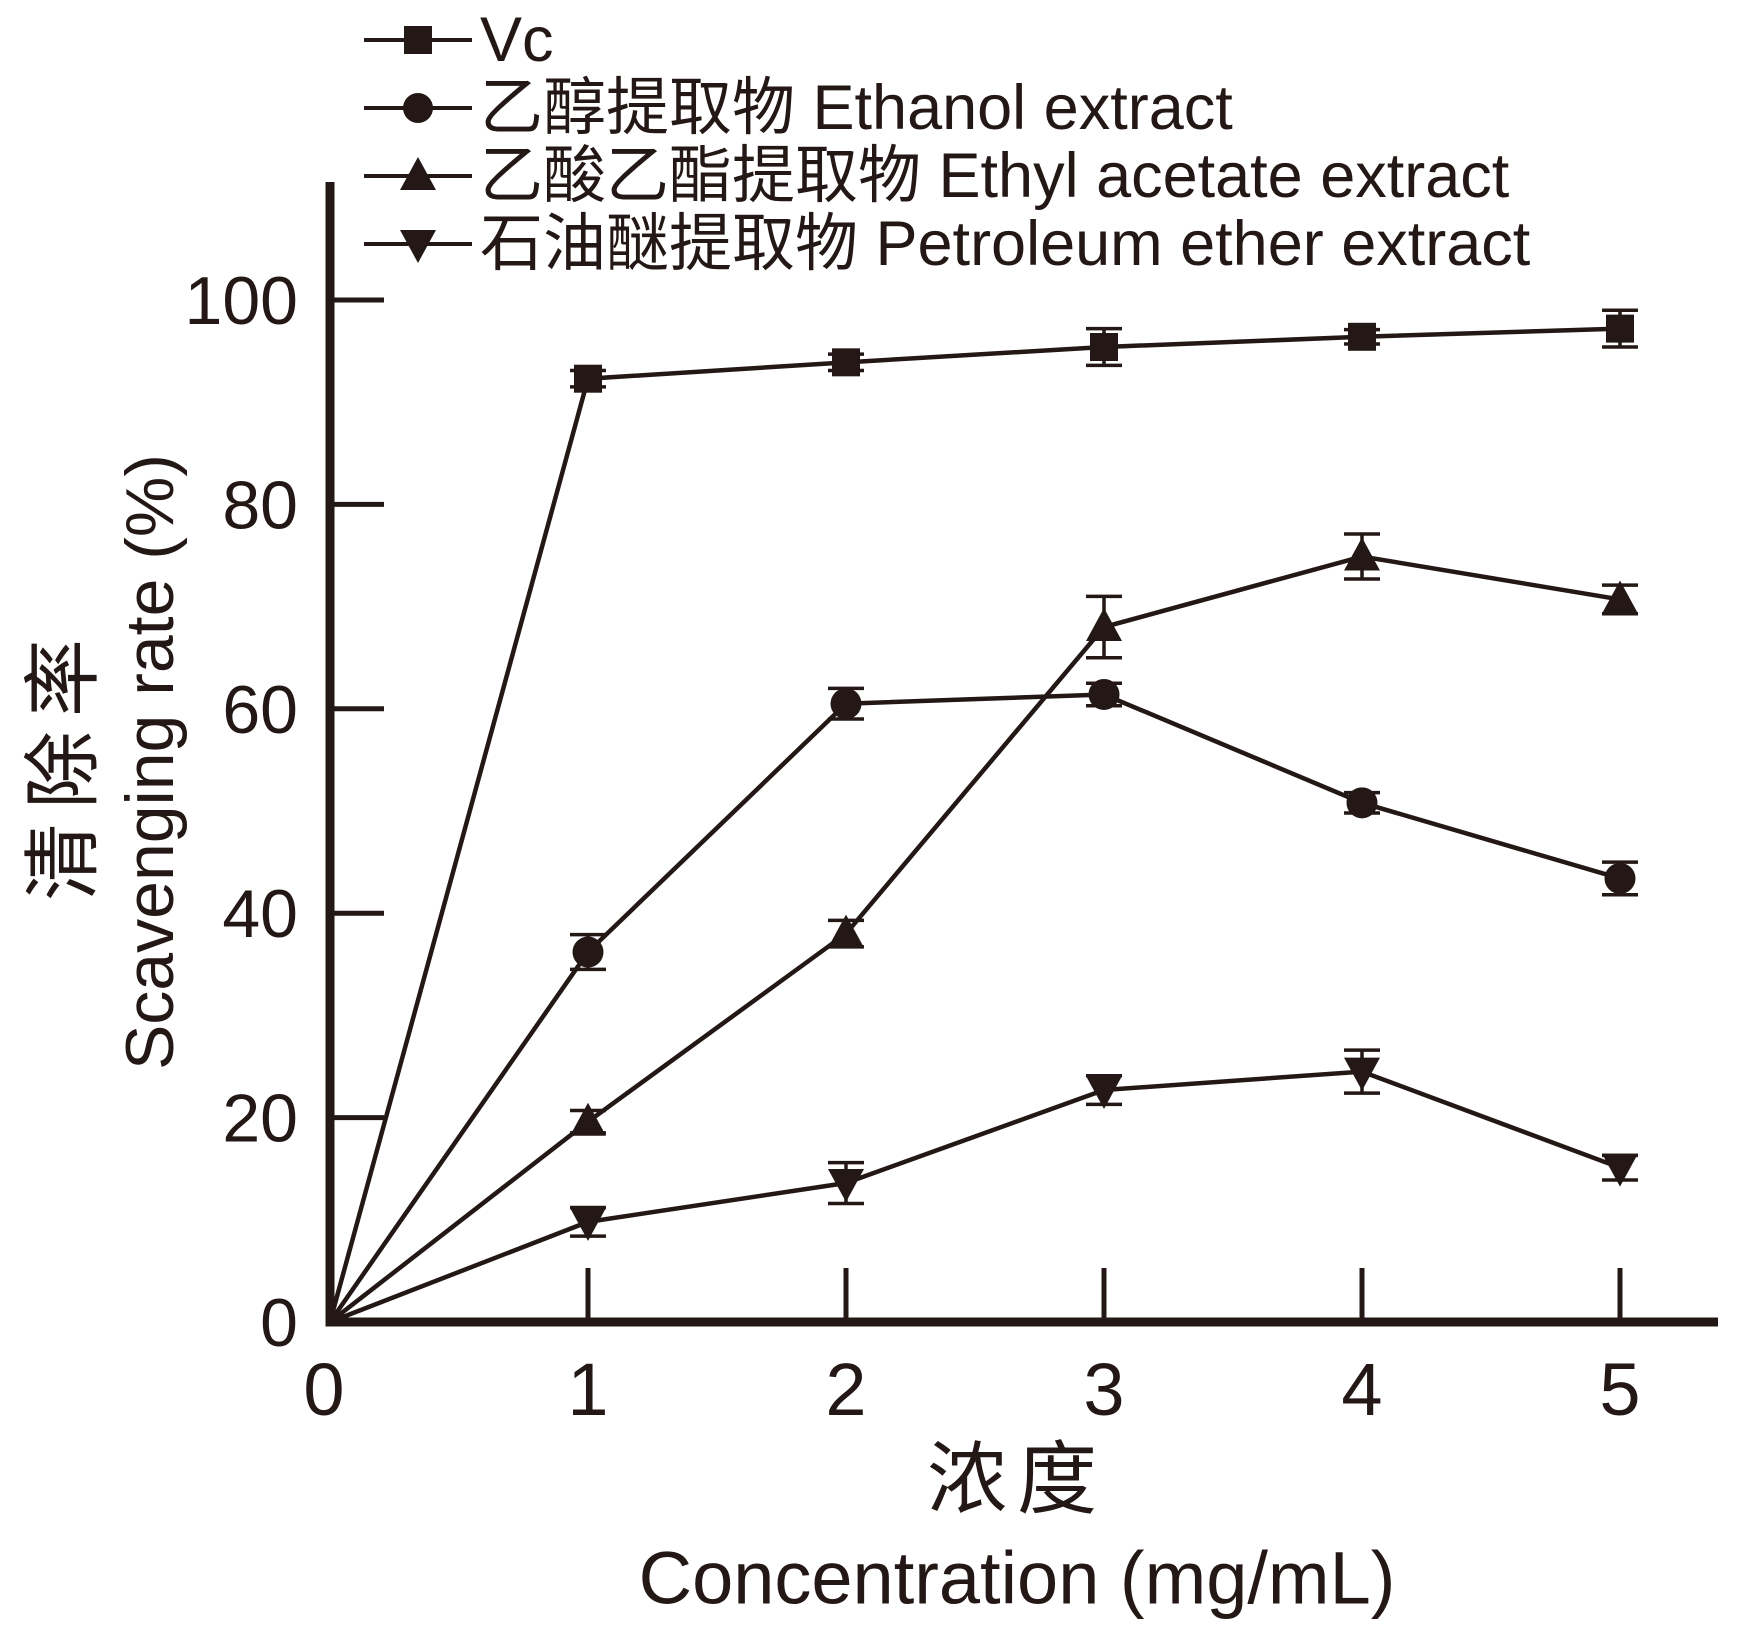 This screenshot has width=1745, height=1631. Describe the element at coordinates (241, 301) in the screenshot. I see `y-tick-label-100: 100` at that location.